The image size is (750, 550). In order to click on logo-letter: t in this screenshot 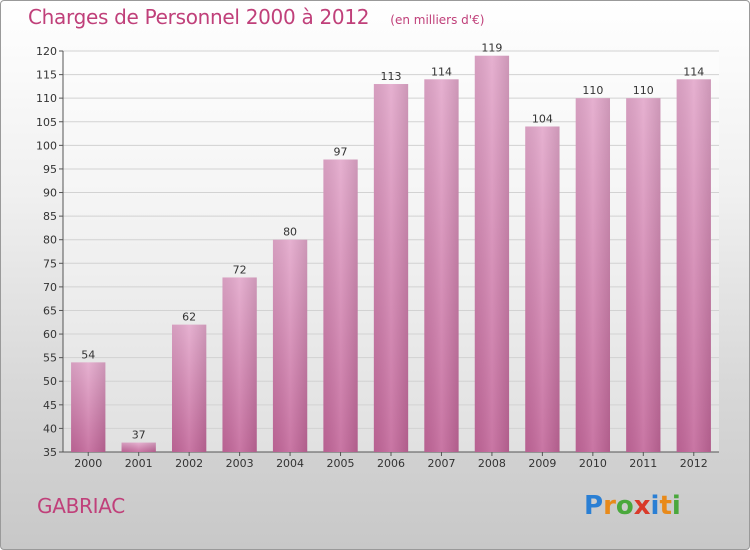, I will do `click(665, 506)`.